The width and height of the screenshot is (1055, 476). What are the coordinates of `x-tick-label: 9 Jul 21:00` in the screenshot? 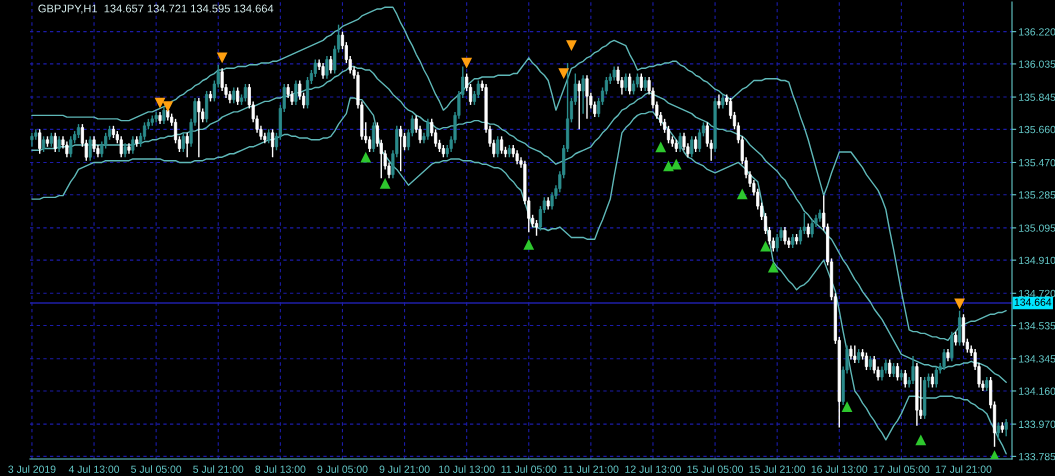 It's located at (404, 469).